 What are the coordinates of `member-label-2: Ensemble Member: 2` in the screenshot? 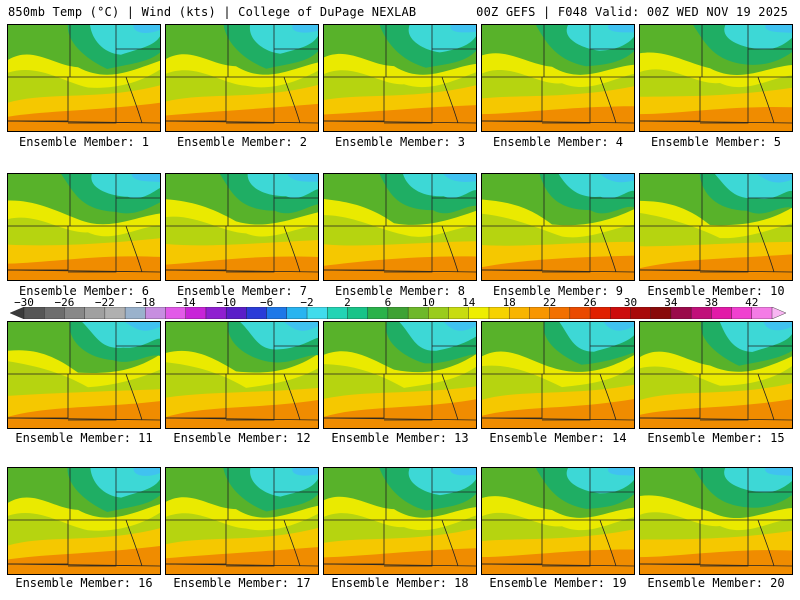 It's located at (242, 142).